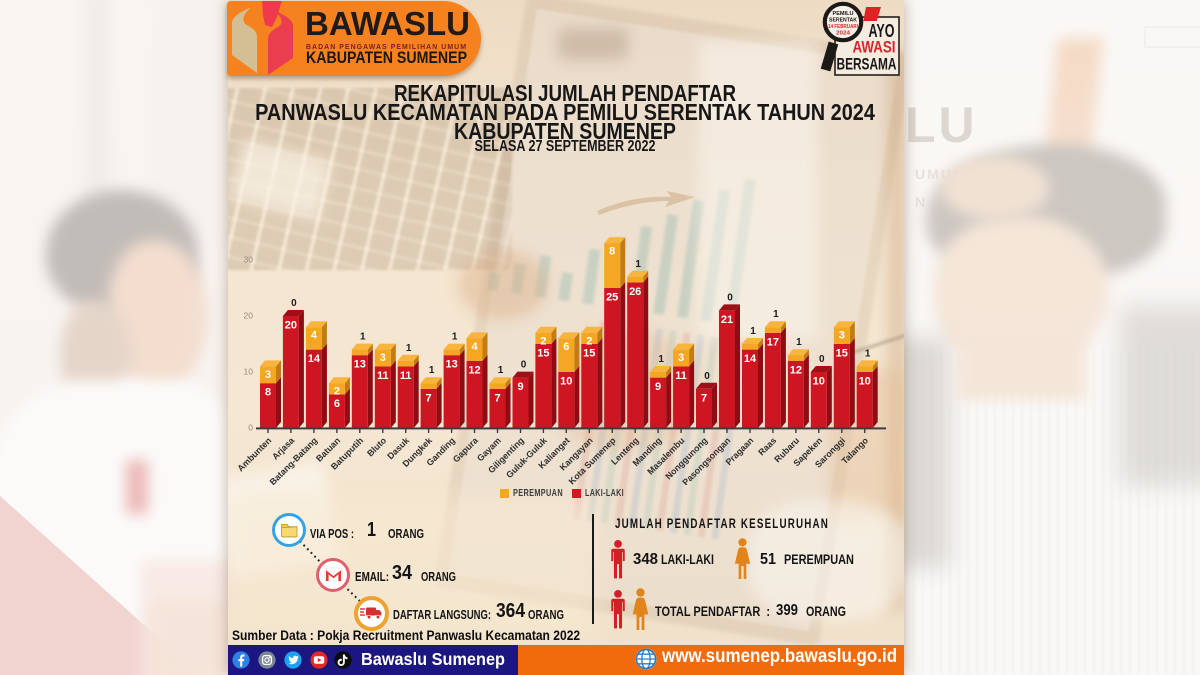 The image size is (1200, 675). Describe the element at coordinates (249, 260) in the screenshot. I see `svg-text: 30` at that location.